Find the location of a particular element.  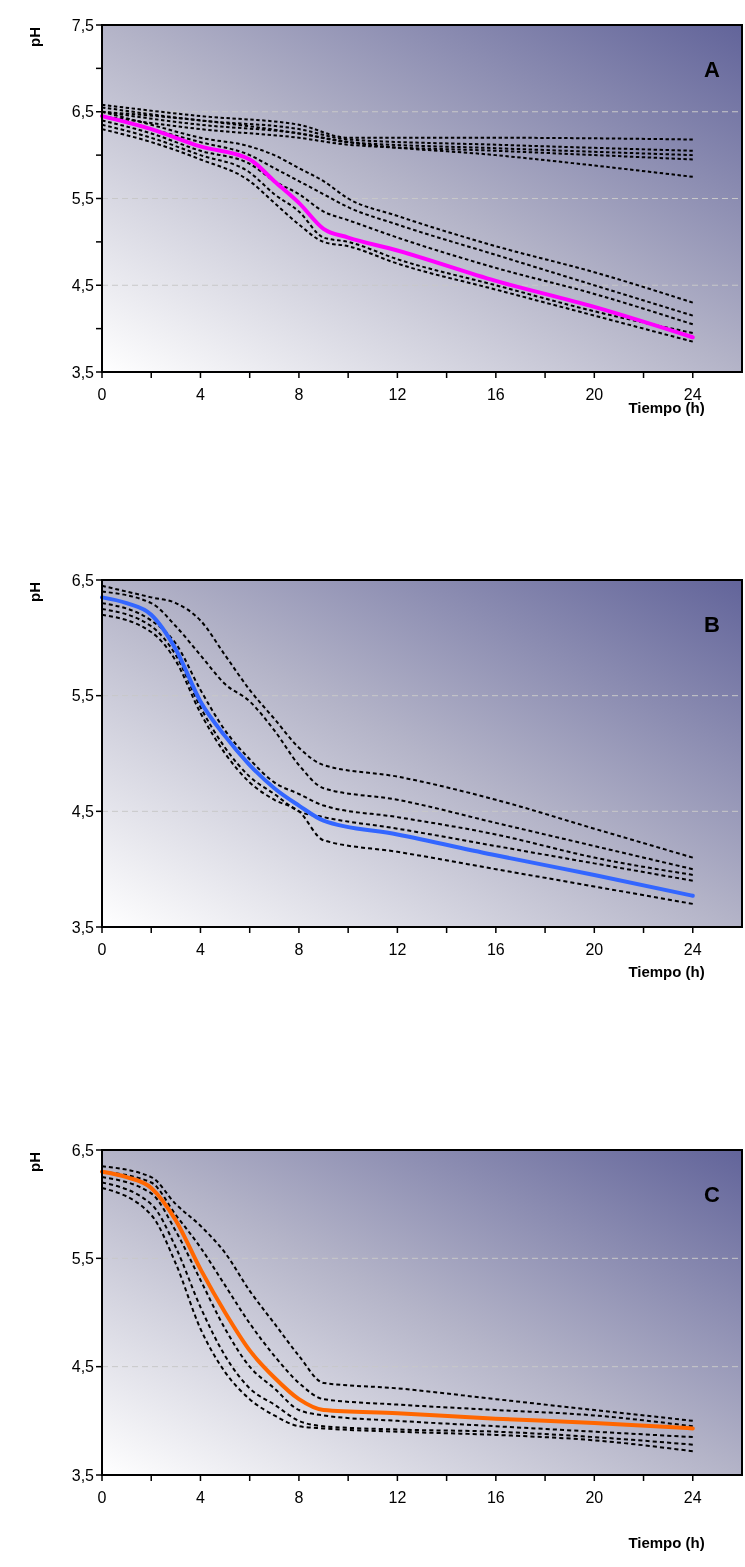

annotation: A is located at coordinates (712, 69).